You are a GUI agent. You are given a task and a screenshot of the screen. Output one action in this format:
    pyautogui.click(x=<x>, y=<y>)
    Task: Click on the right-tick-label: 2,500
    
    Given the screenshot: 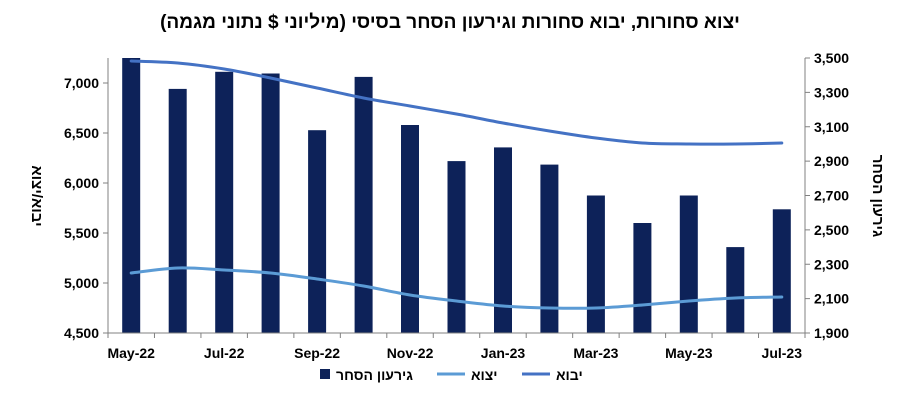 What is the action you would take?
    pyautogui.click(x=831, y=230)
    